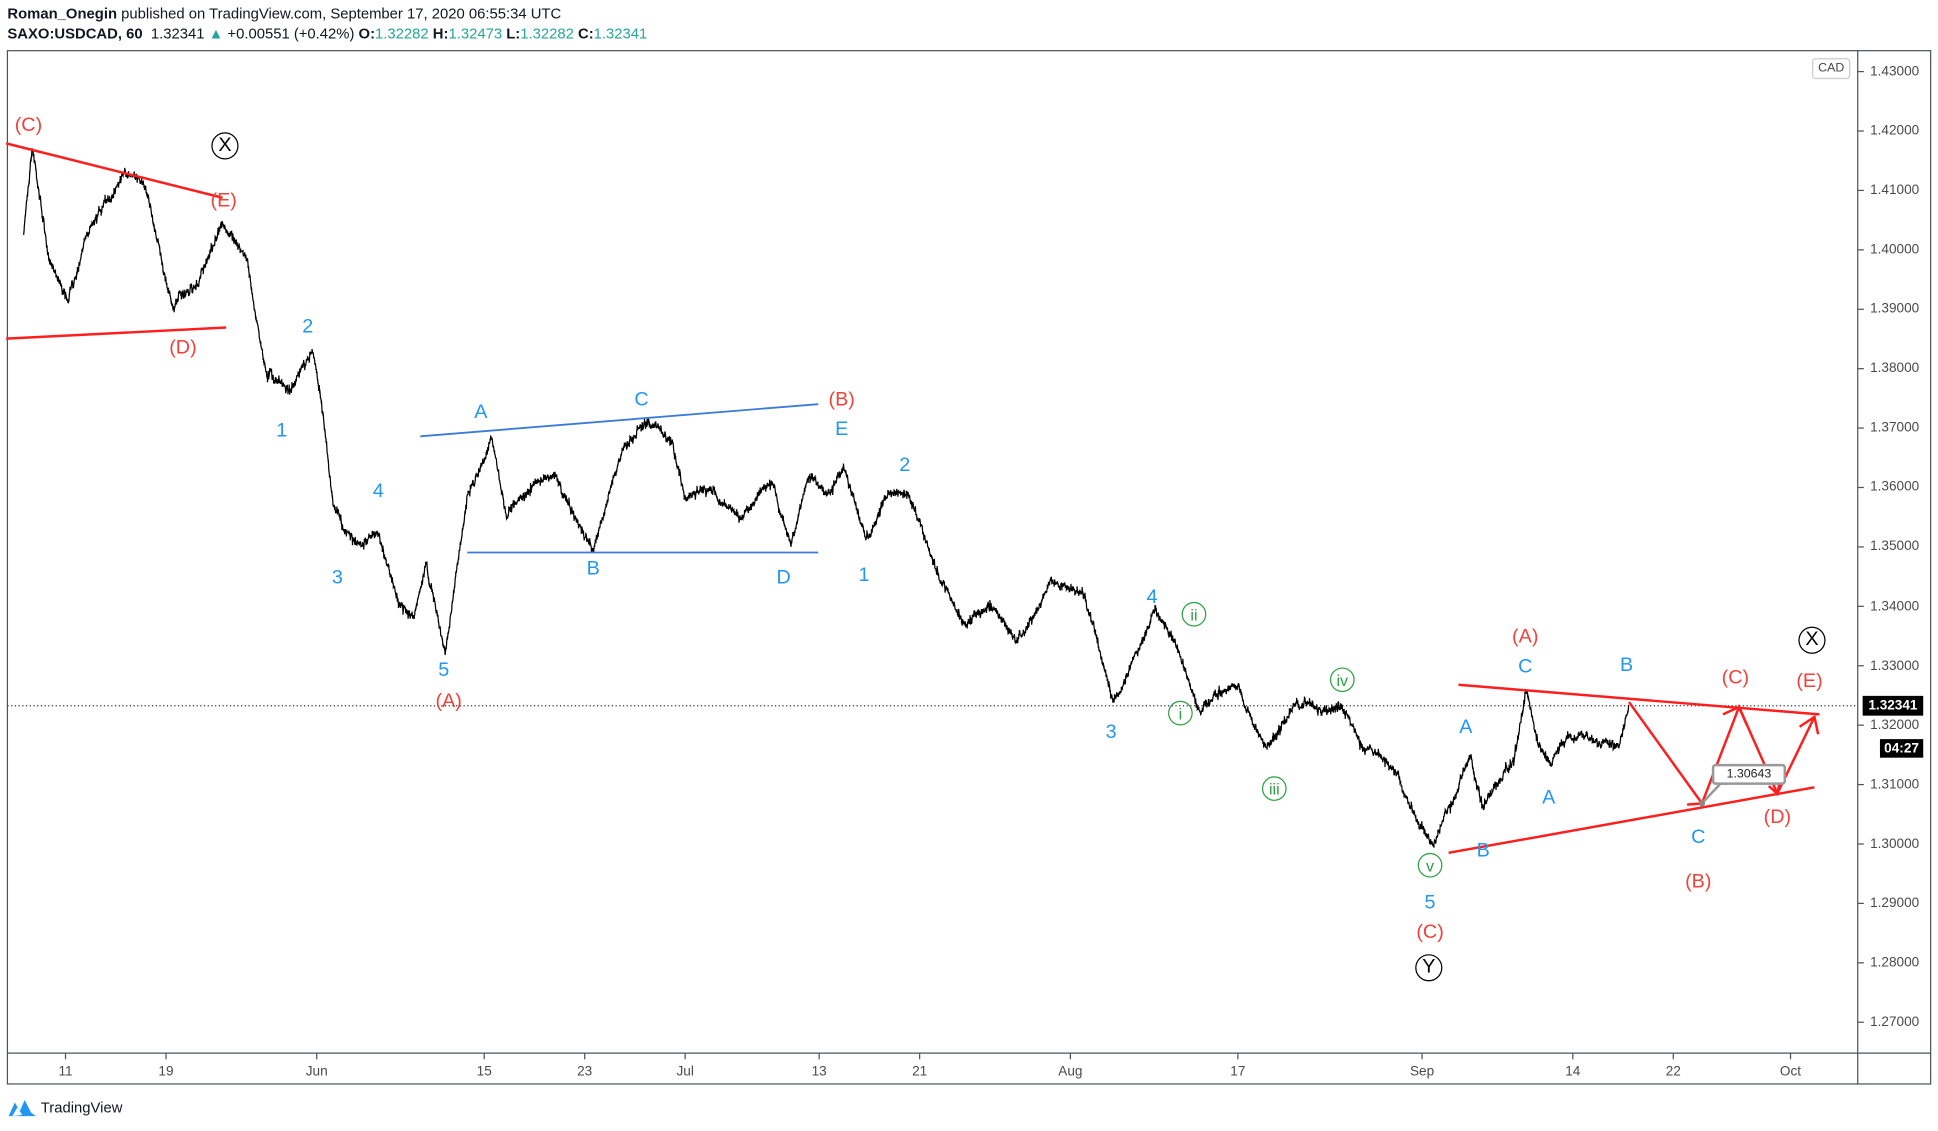  Describe the element at coordinates (62, 13) in the screenshot. I see `author: Roman_Onegin` at that location.